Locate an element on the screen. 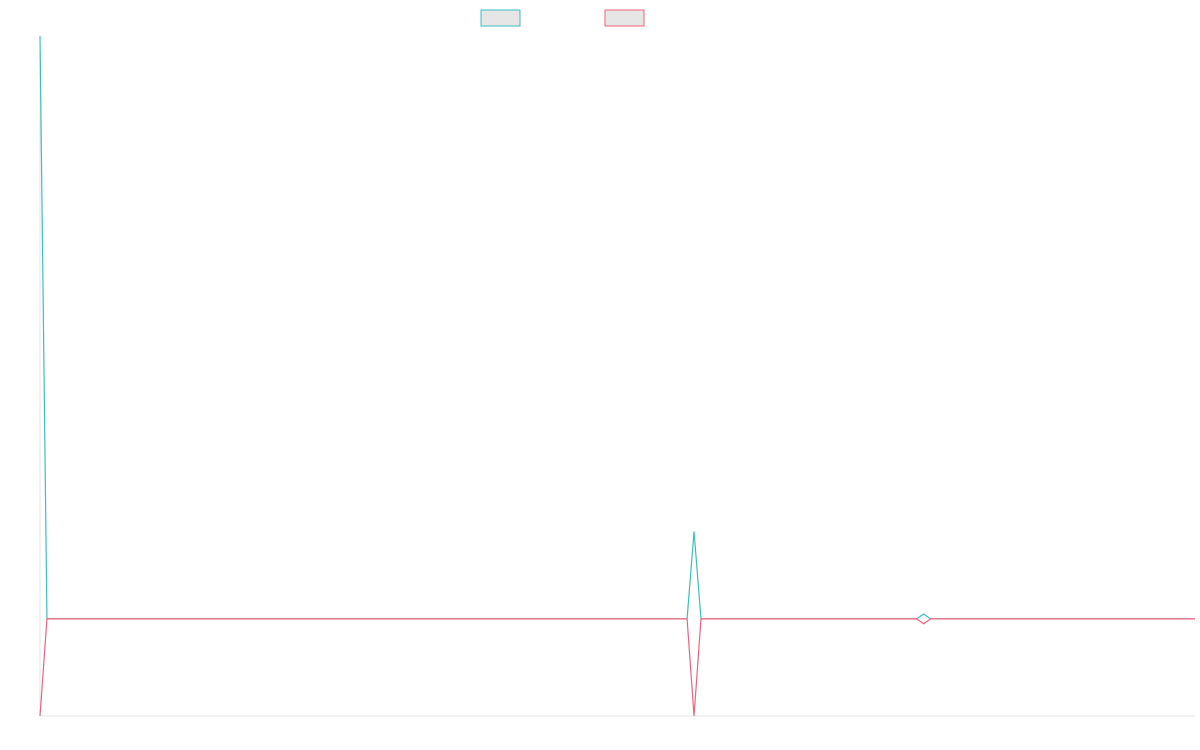 Image resolution: width=1200 pixels, height=750 pixels. series-2-line is located at coordinates (617, 667).